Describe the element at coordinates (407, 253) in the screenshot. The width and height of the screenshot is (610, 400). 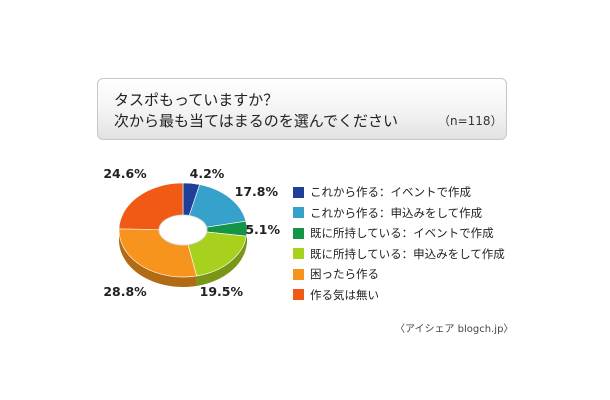
I see `legend-label-4: 既に所持している：申込みをして作成` at that location.